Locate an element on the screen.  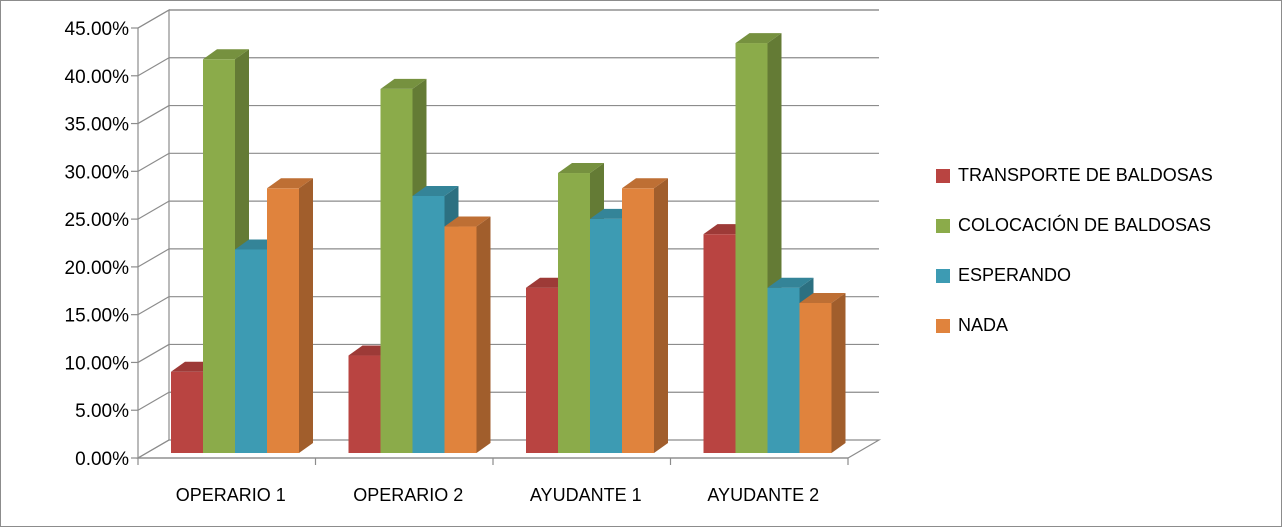
bar-operario-2-nada is located at coordinates (467, 334).